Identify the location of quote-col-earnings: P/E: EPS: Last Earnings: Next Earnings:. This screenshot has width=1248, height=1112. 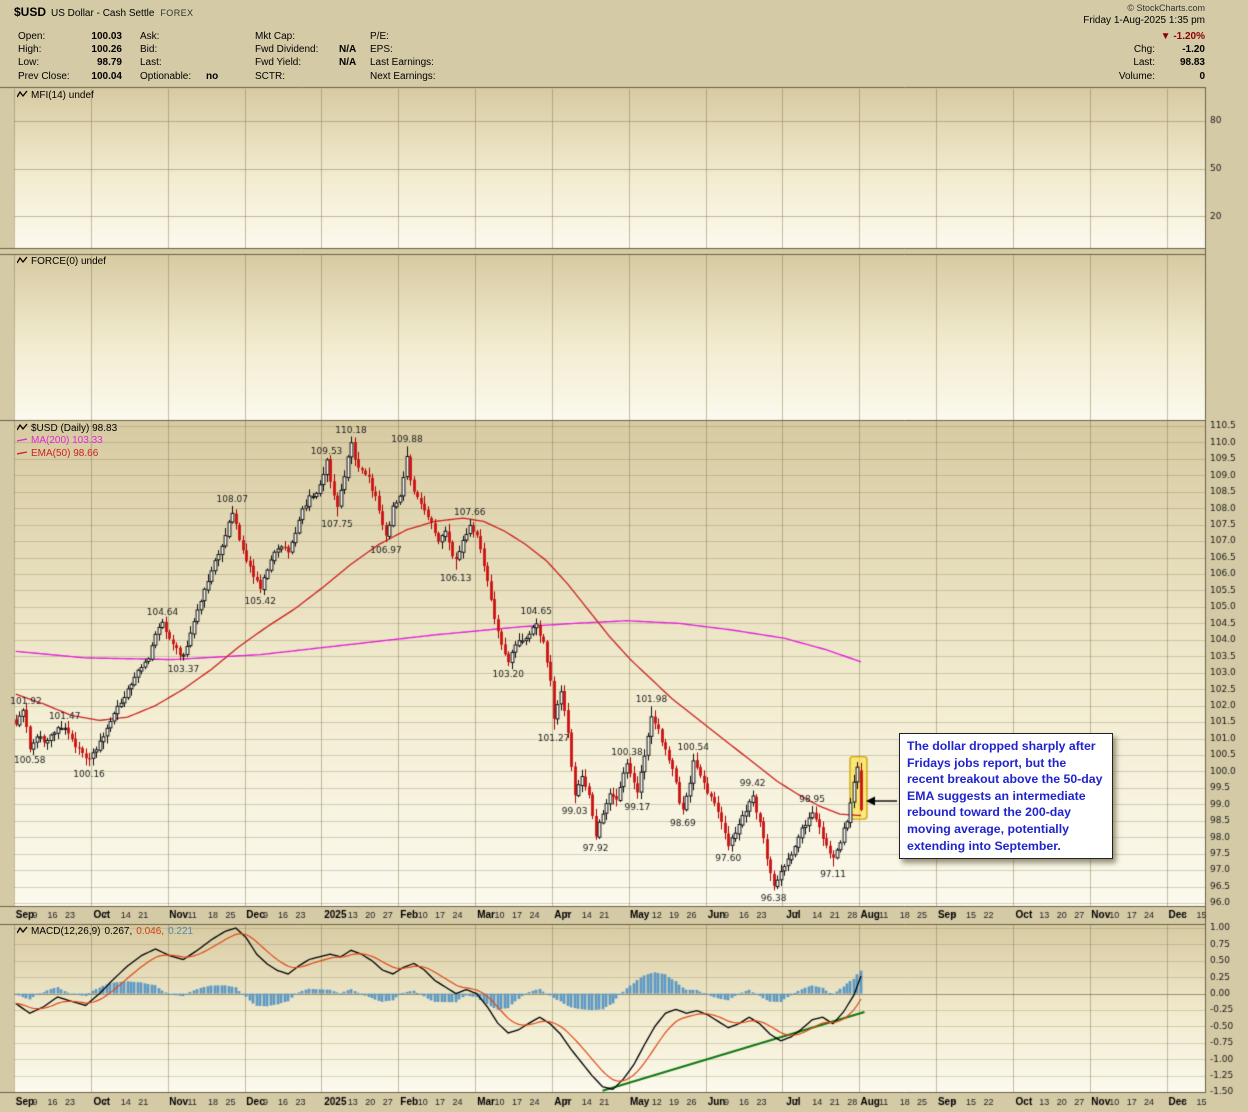
(403, 56).